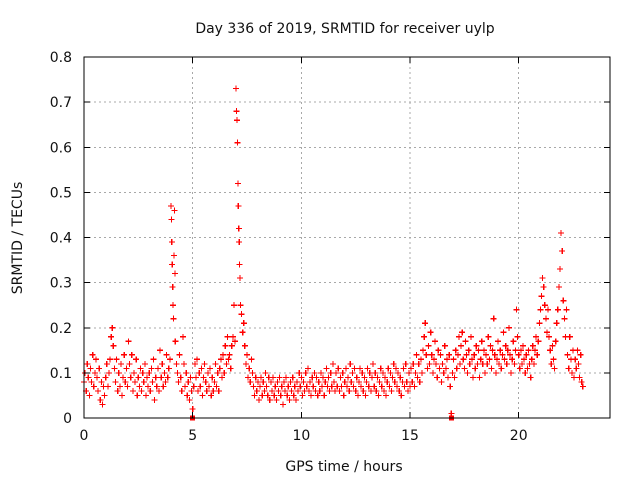 This screenshot has width=640, height=480. I want to click on x-tick-label: 10, so click(301, 436).